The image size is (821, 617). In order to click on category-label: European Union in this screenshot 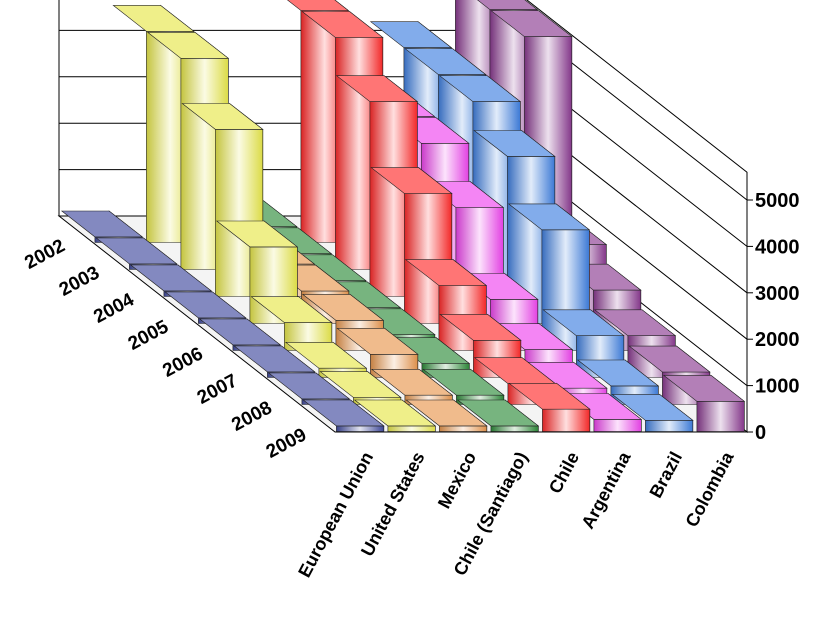, I will do `click(335, 514)`.